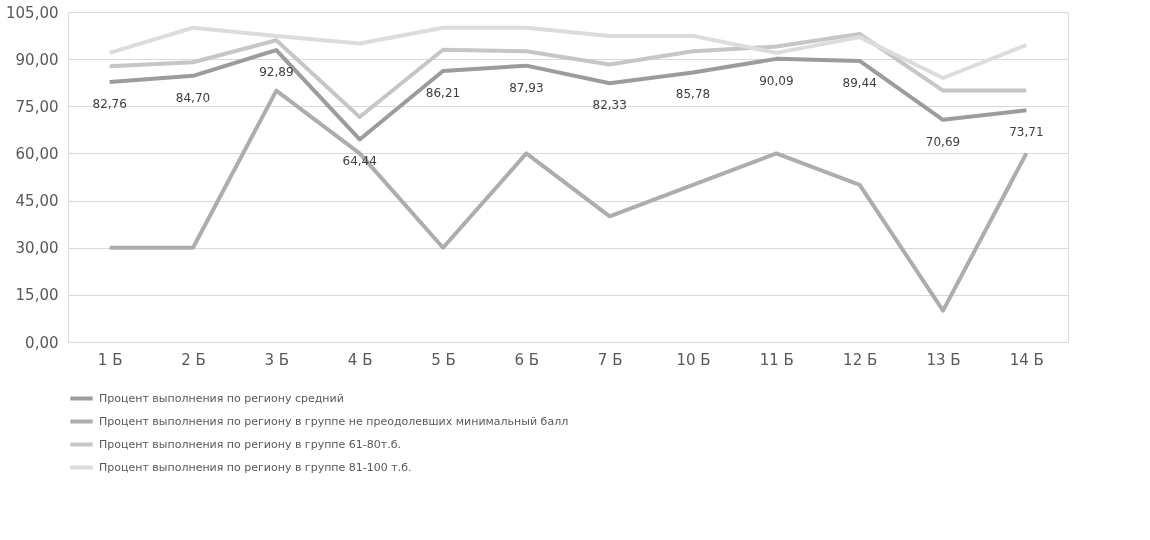 Image resolution: width=1150 pixels, height=540 pixels. What do you see at coordinates (110, 359) in the screenshot?
I see `x-tick-label: 1 Б` at bounding box center [110, 359].